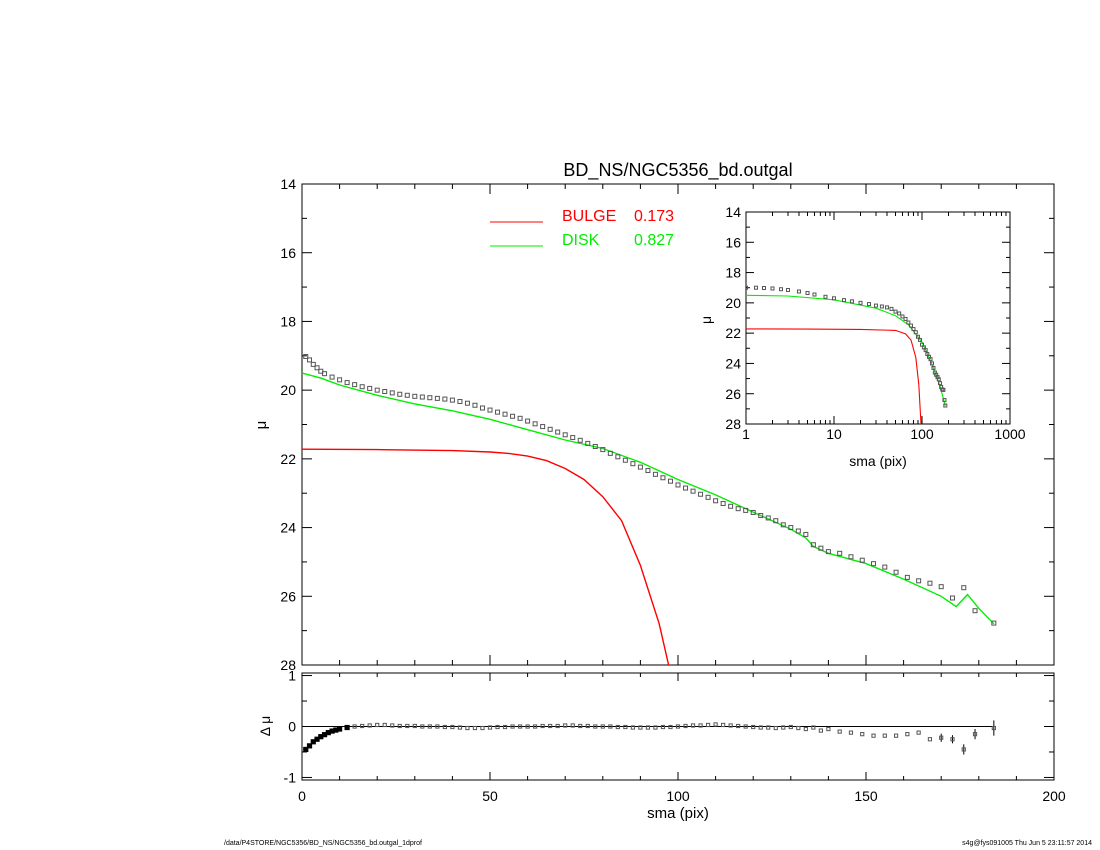  Describe the element at coordinates (290, 777) in the screenshot. I see `y-tick-label: -1` at that location.